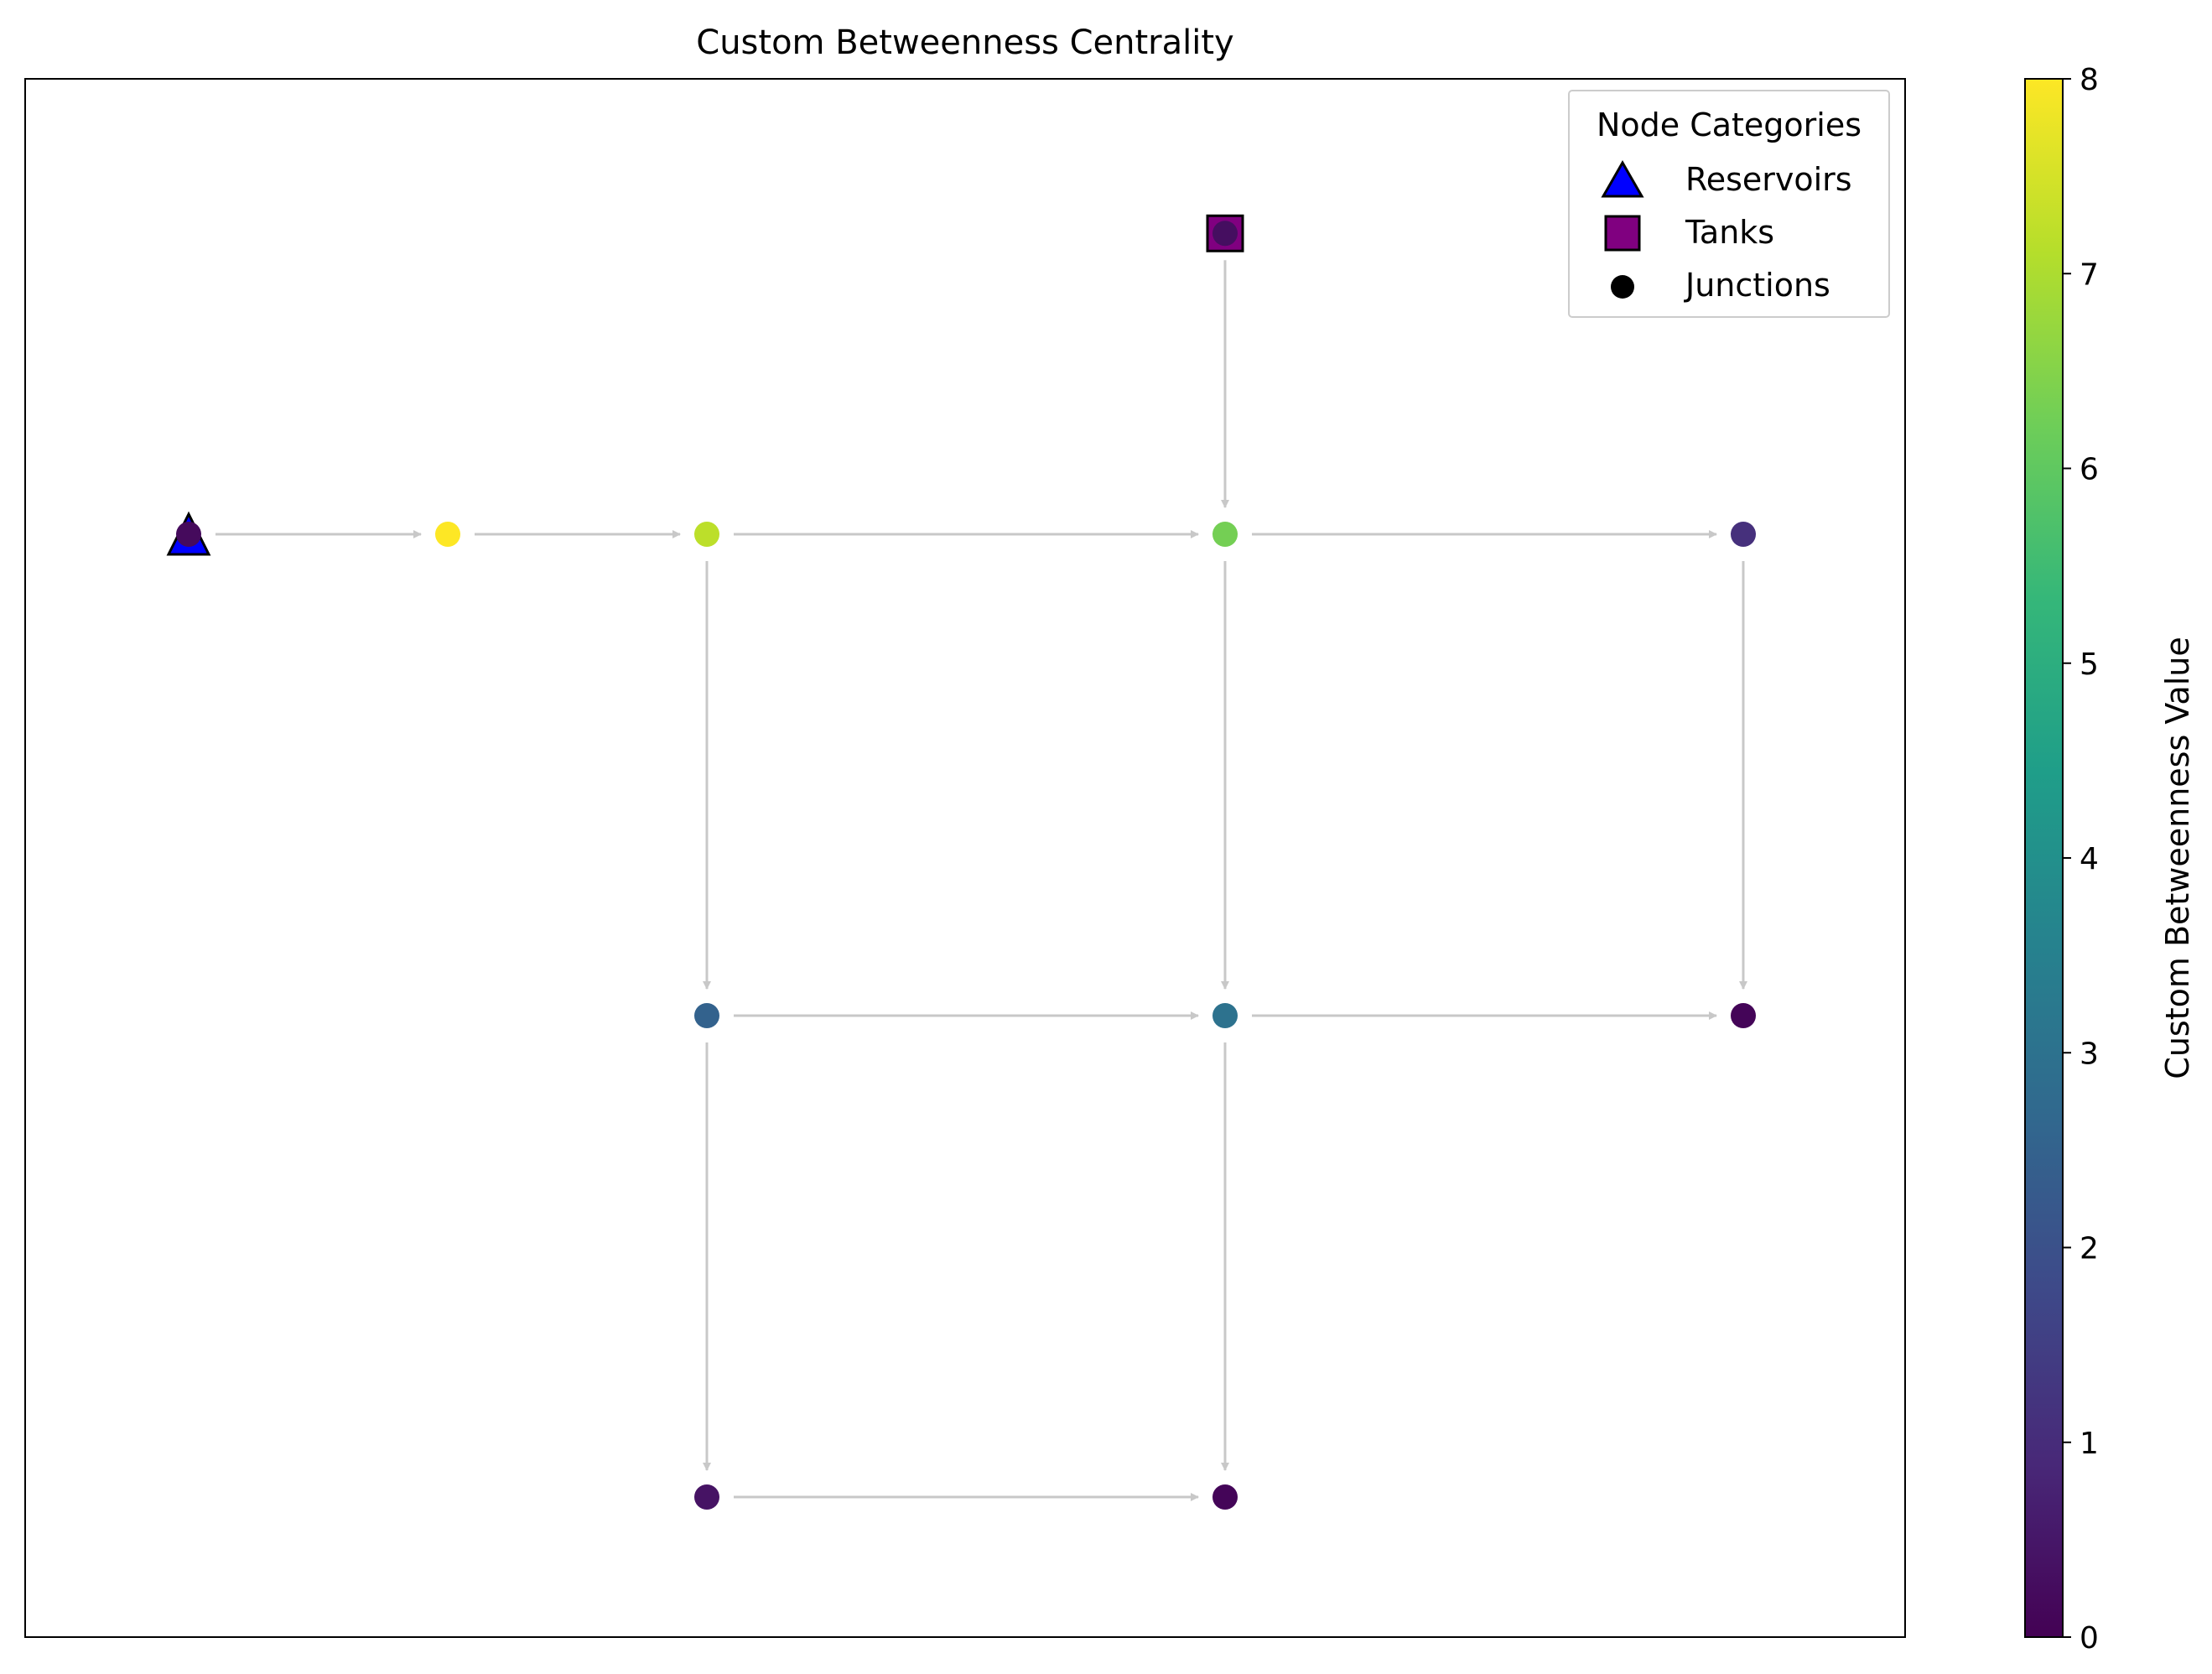 The height and width of the screenshot is (1674, 2212). I want to click on colorbar-label: Custom Betweenness Value, so click(2178, 858).